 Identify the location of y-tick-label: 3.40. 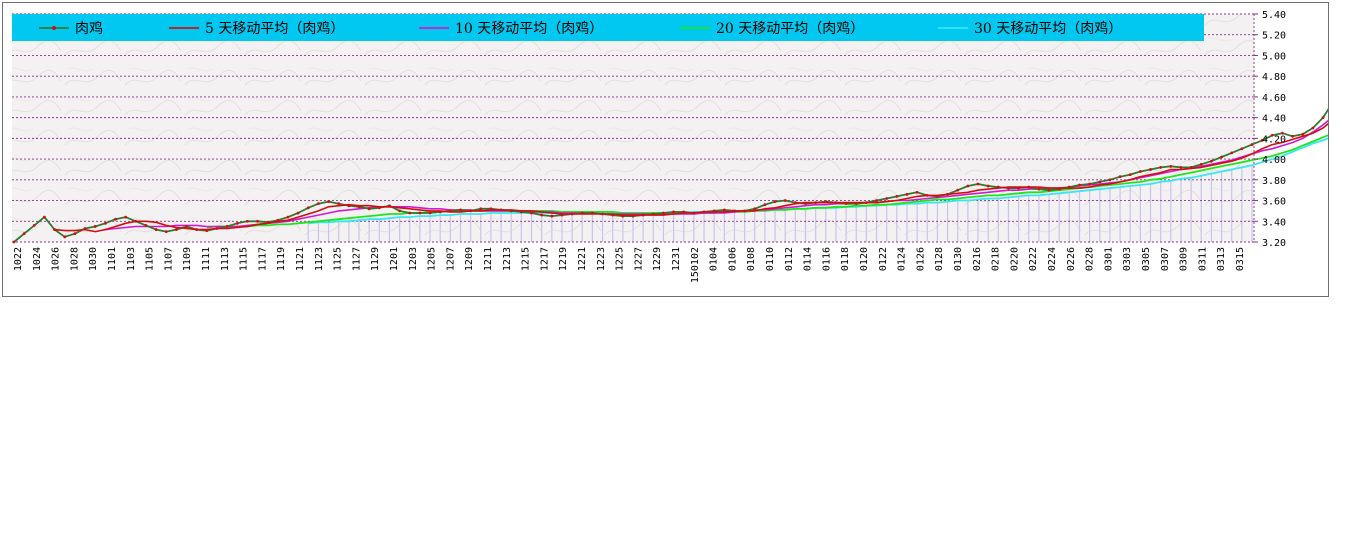
(1274, 222).